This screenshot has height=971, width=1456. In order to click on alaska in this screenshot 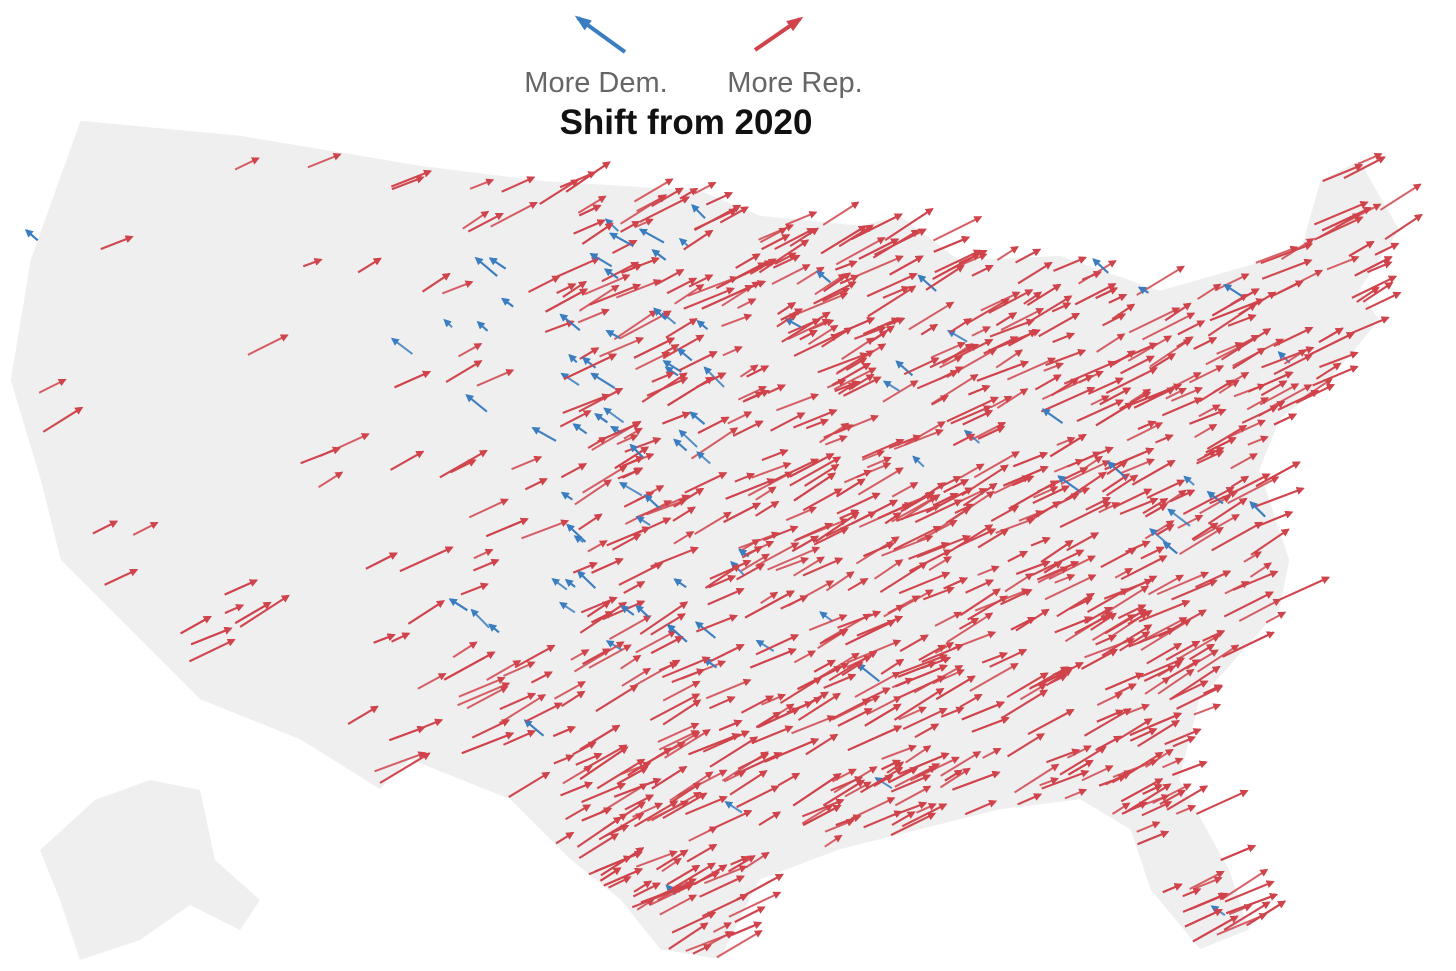, I will do `click(150, 870)`.